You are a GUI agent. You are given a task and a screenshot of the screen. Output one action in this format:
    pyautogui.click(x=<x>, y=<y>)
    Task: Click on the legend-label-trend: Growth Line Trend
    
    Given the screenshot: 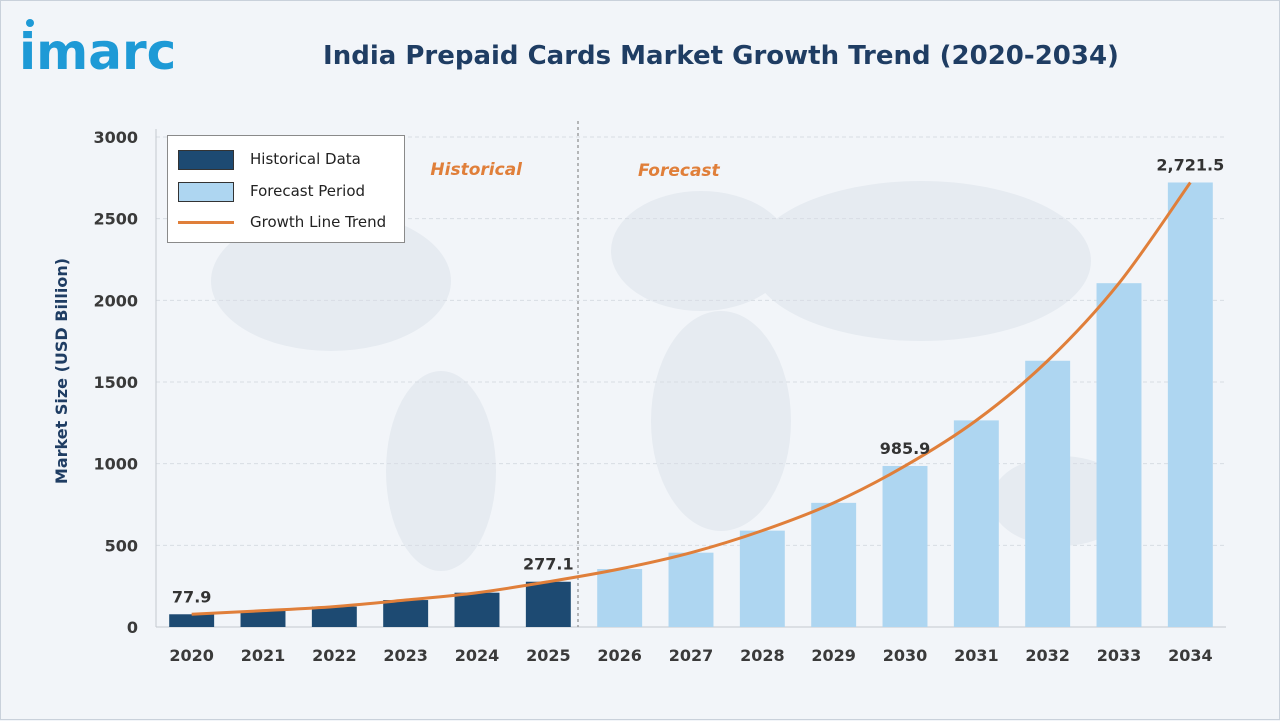 What is the action you would take?
    pyautogui.click(x=318, y=222)
    